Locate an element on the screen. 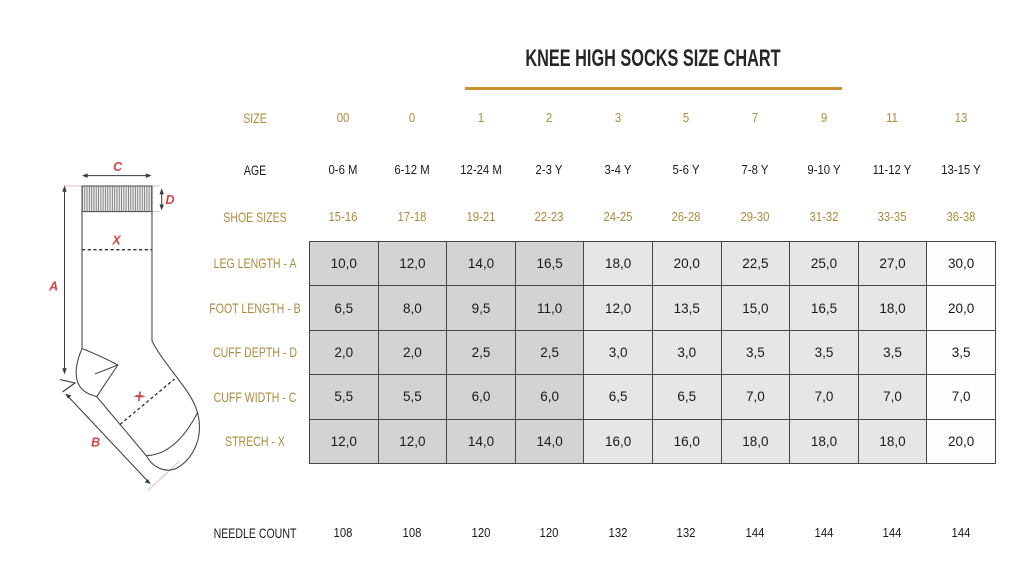 The width and height of the screenshot is (1024, 581). svg-text: C is located at coordinates (118, 167).